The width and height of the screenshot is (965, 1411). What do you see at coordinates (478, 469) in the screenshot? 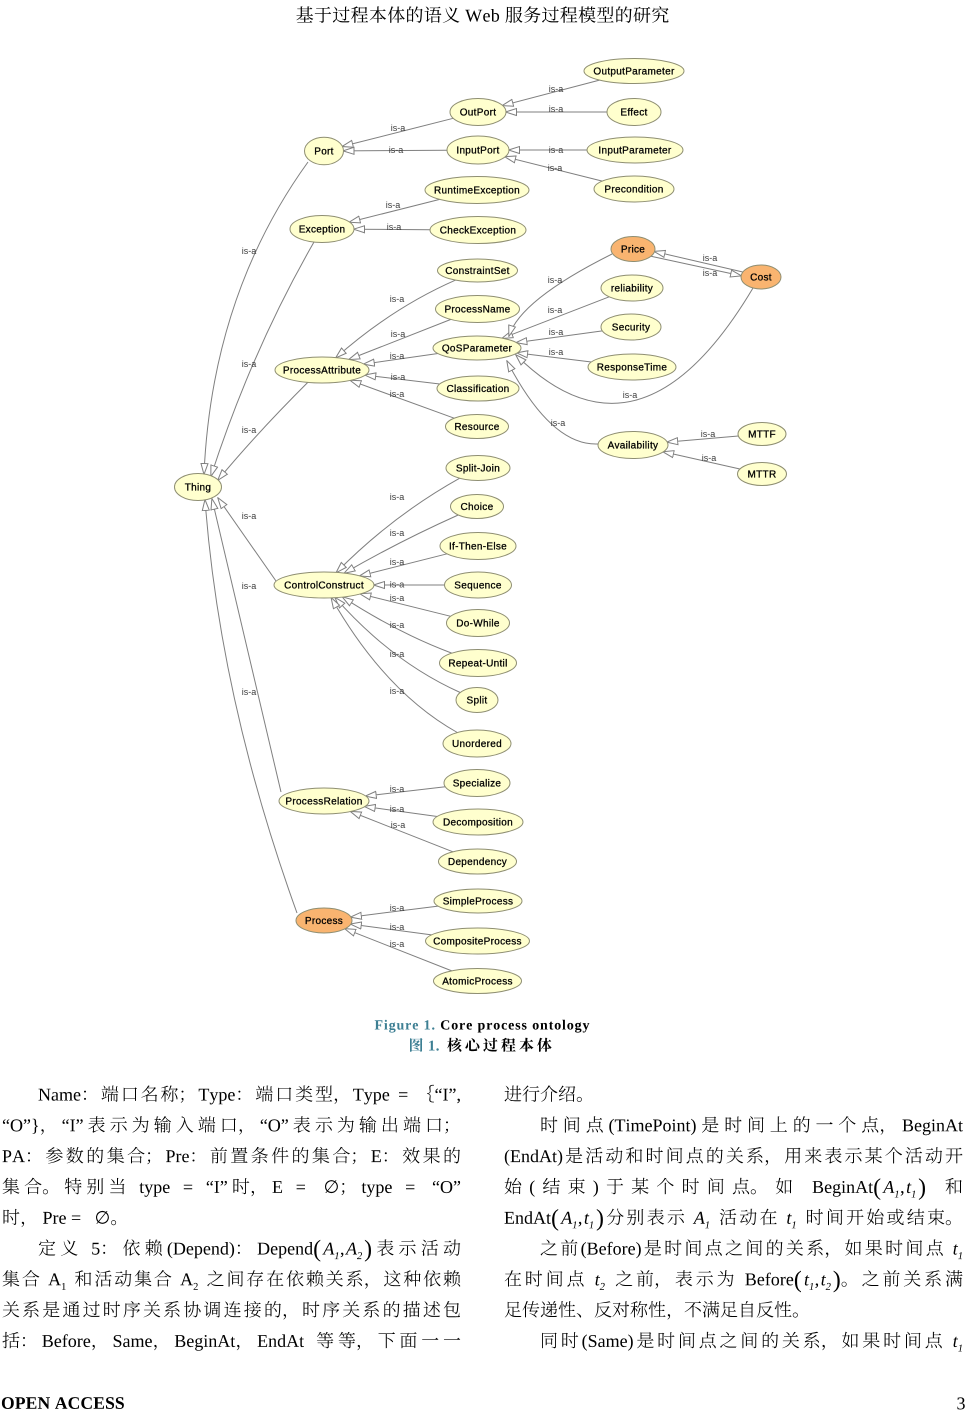
I see `svg-text: Split-Join` at bounding box center [478, 469].